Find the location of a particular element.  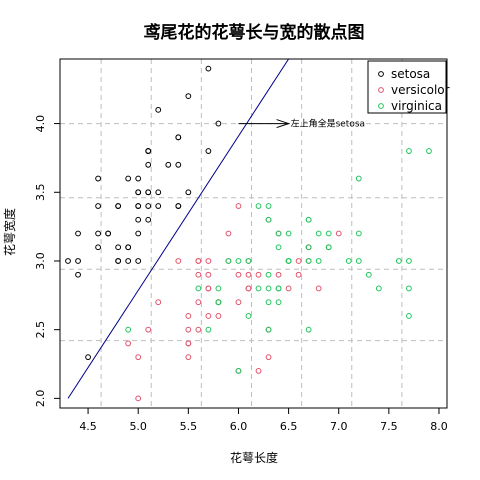

x-tick-label: 7.5 is located at coordinates (389, 426).